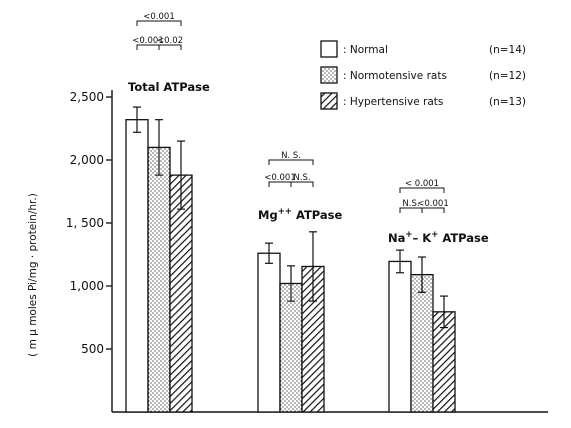 The width and height of the screenshot is (571, 428). What do you see at coordinates (507, 102) in the screenshot?
I see `legend-n: (n=13)` at bounding box center [507, 102].